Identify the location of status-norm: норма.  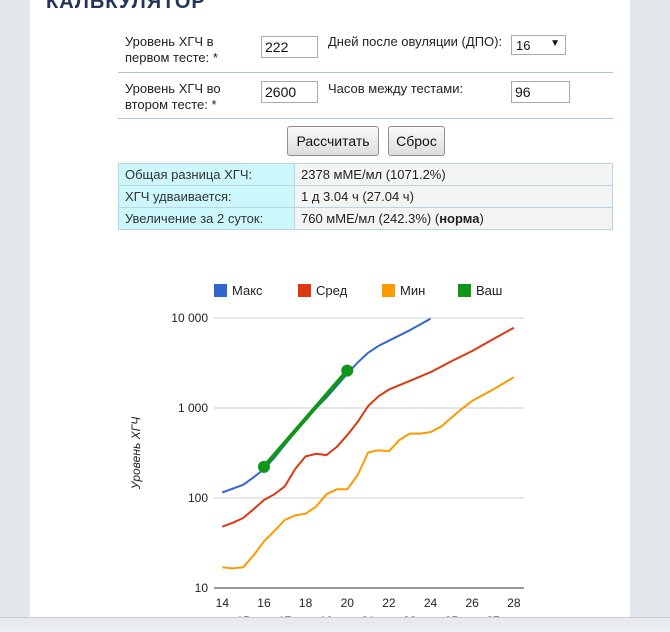
(459, 218).